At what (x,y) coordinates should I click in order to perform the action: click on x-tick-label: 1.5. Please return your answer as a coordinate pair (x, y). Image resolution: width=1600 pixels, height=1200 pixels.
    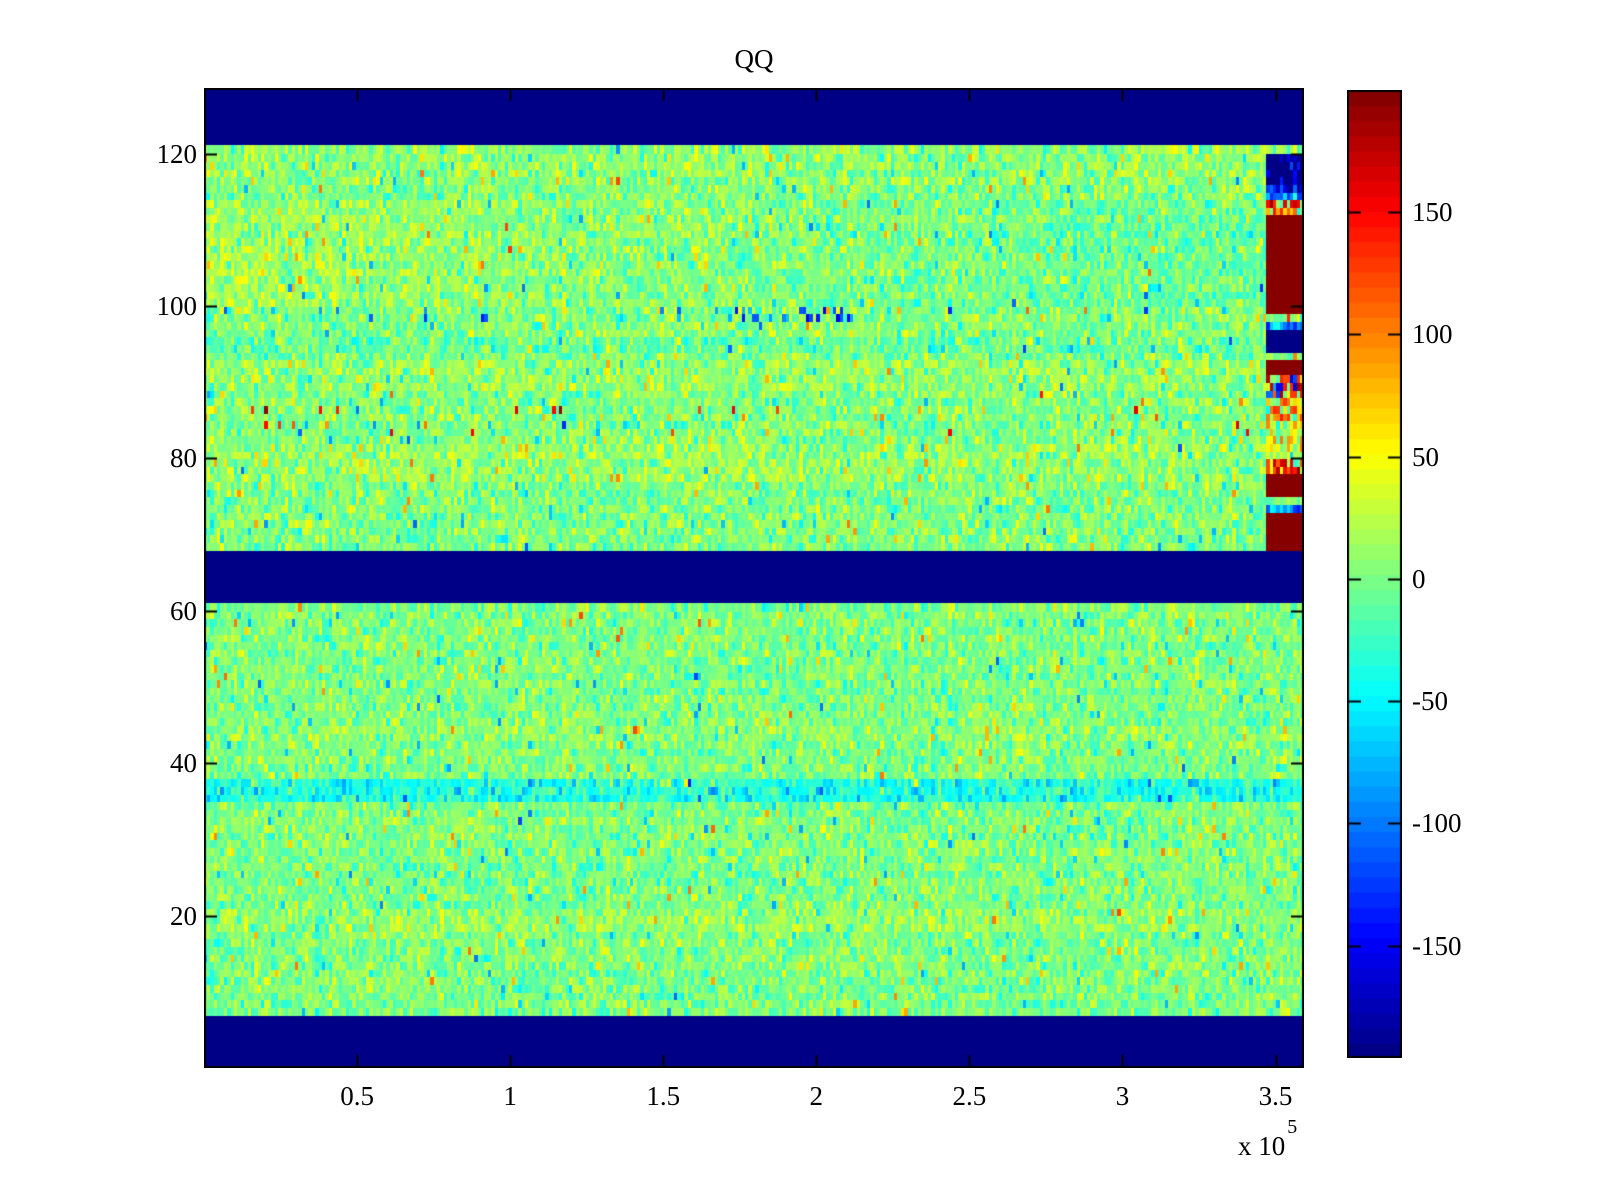
    Looking at the image, I should click on (663, 1096).